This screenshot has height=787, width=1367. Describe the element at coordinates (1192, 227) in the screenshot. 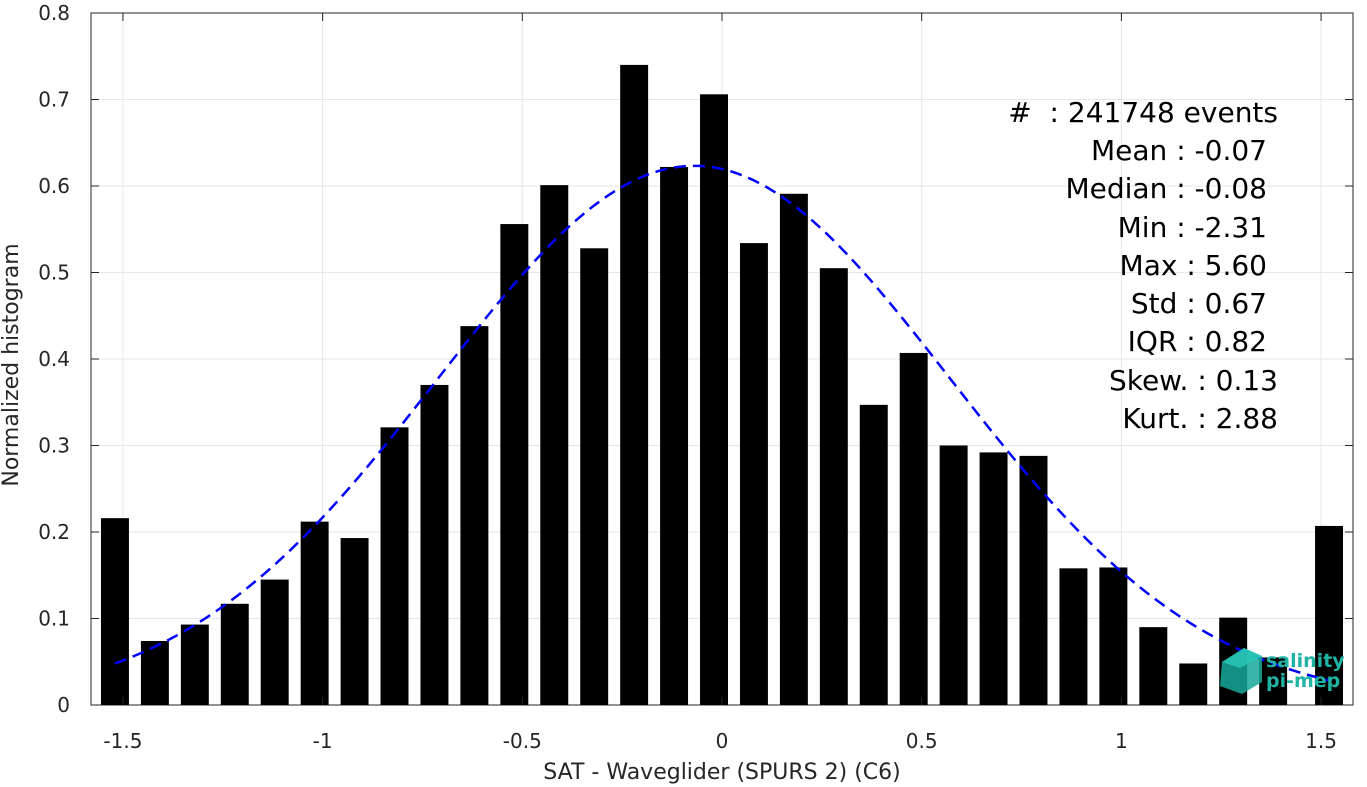

I see `stat-min: Min : -2.31` at that location.